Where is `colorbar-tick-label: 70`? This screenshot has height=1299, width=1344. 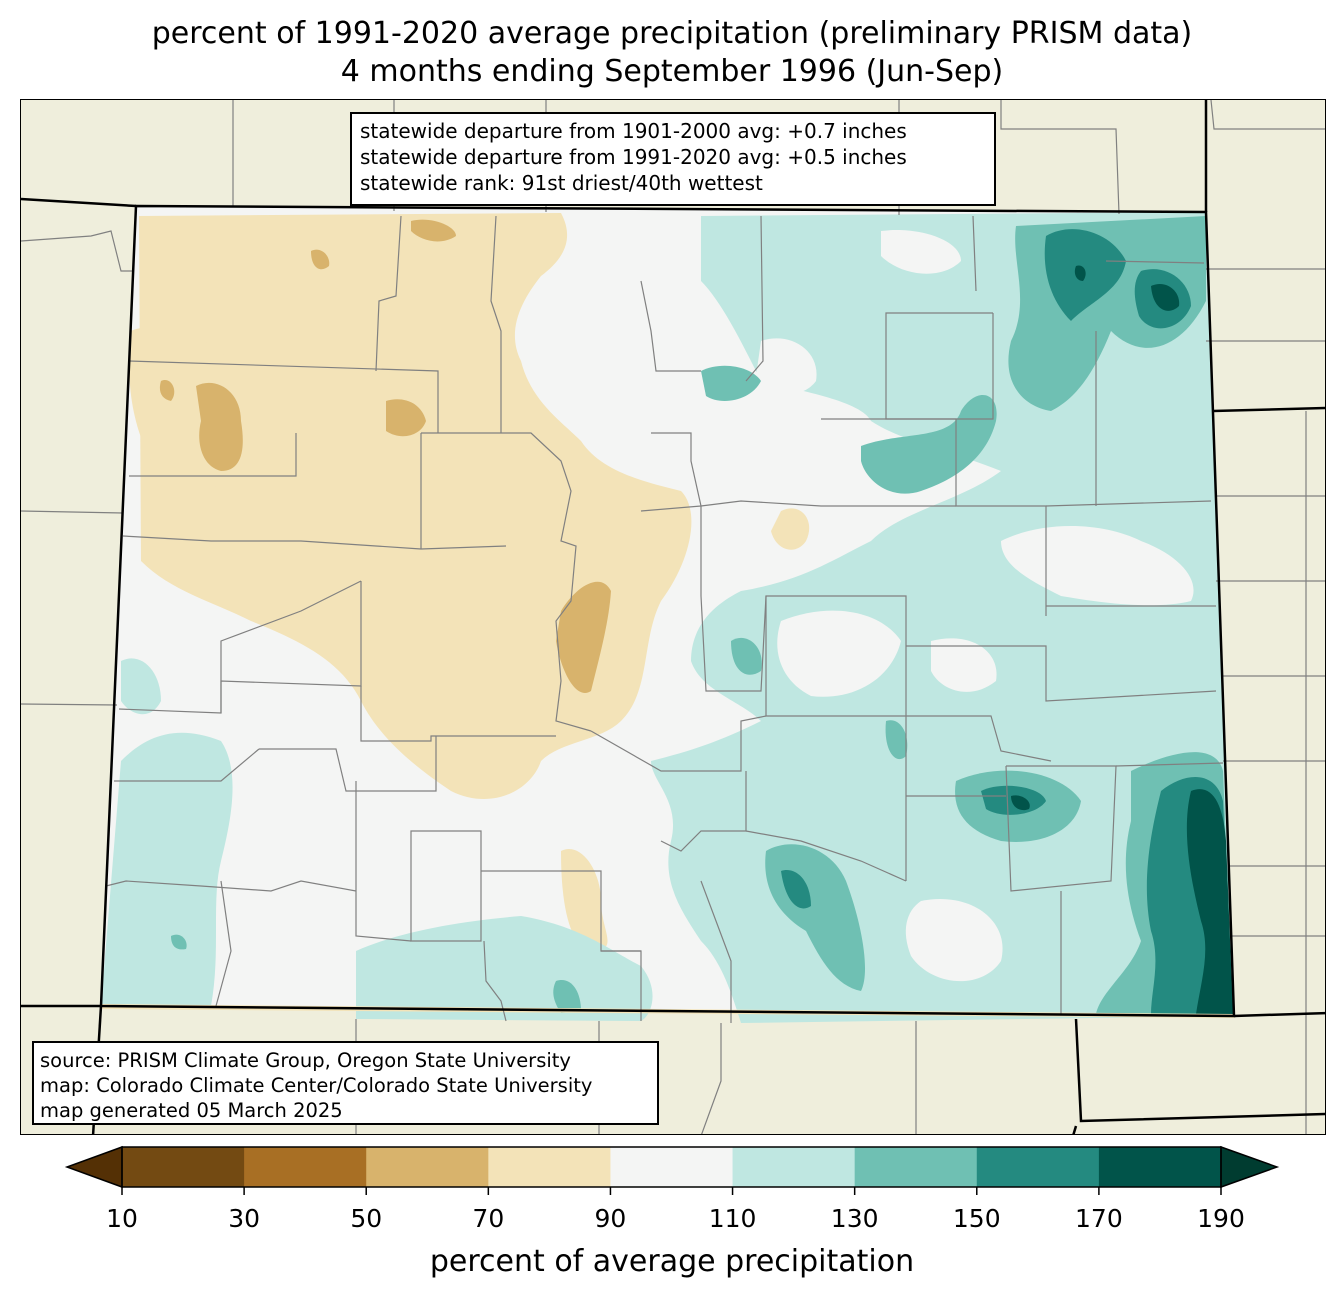 colorbar-tick-label: 70 is located at coordinates (488, 1218).